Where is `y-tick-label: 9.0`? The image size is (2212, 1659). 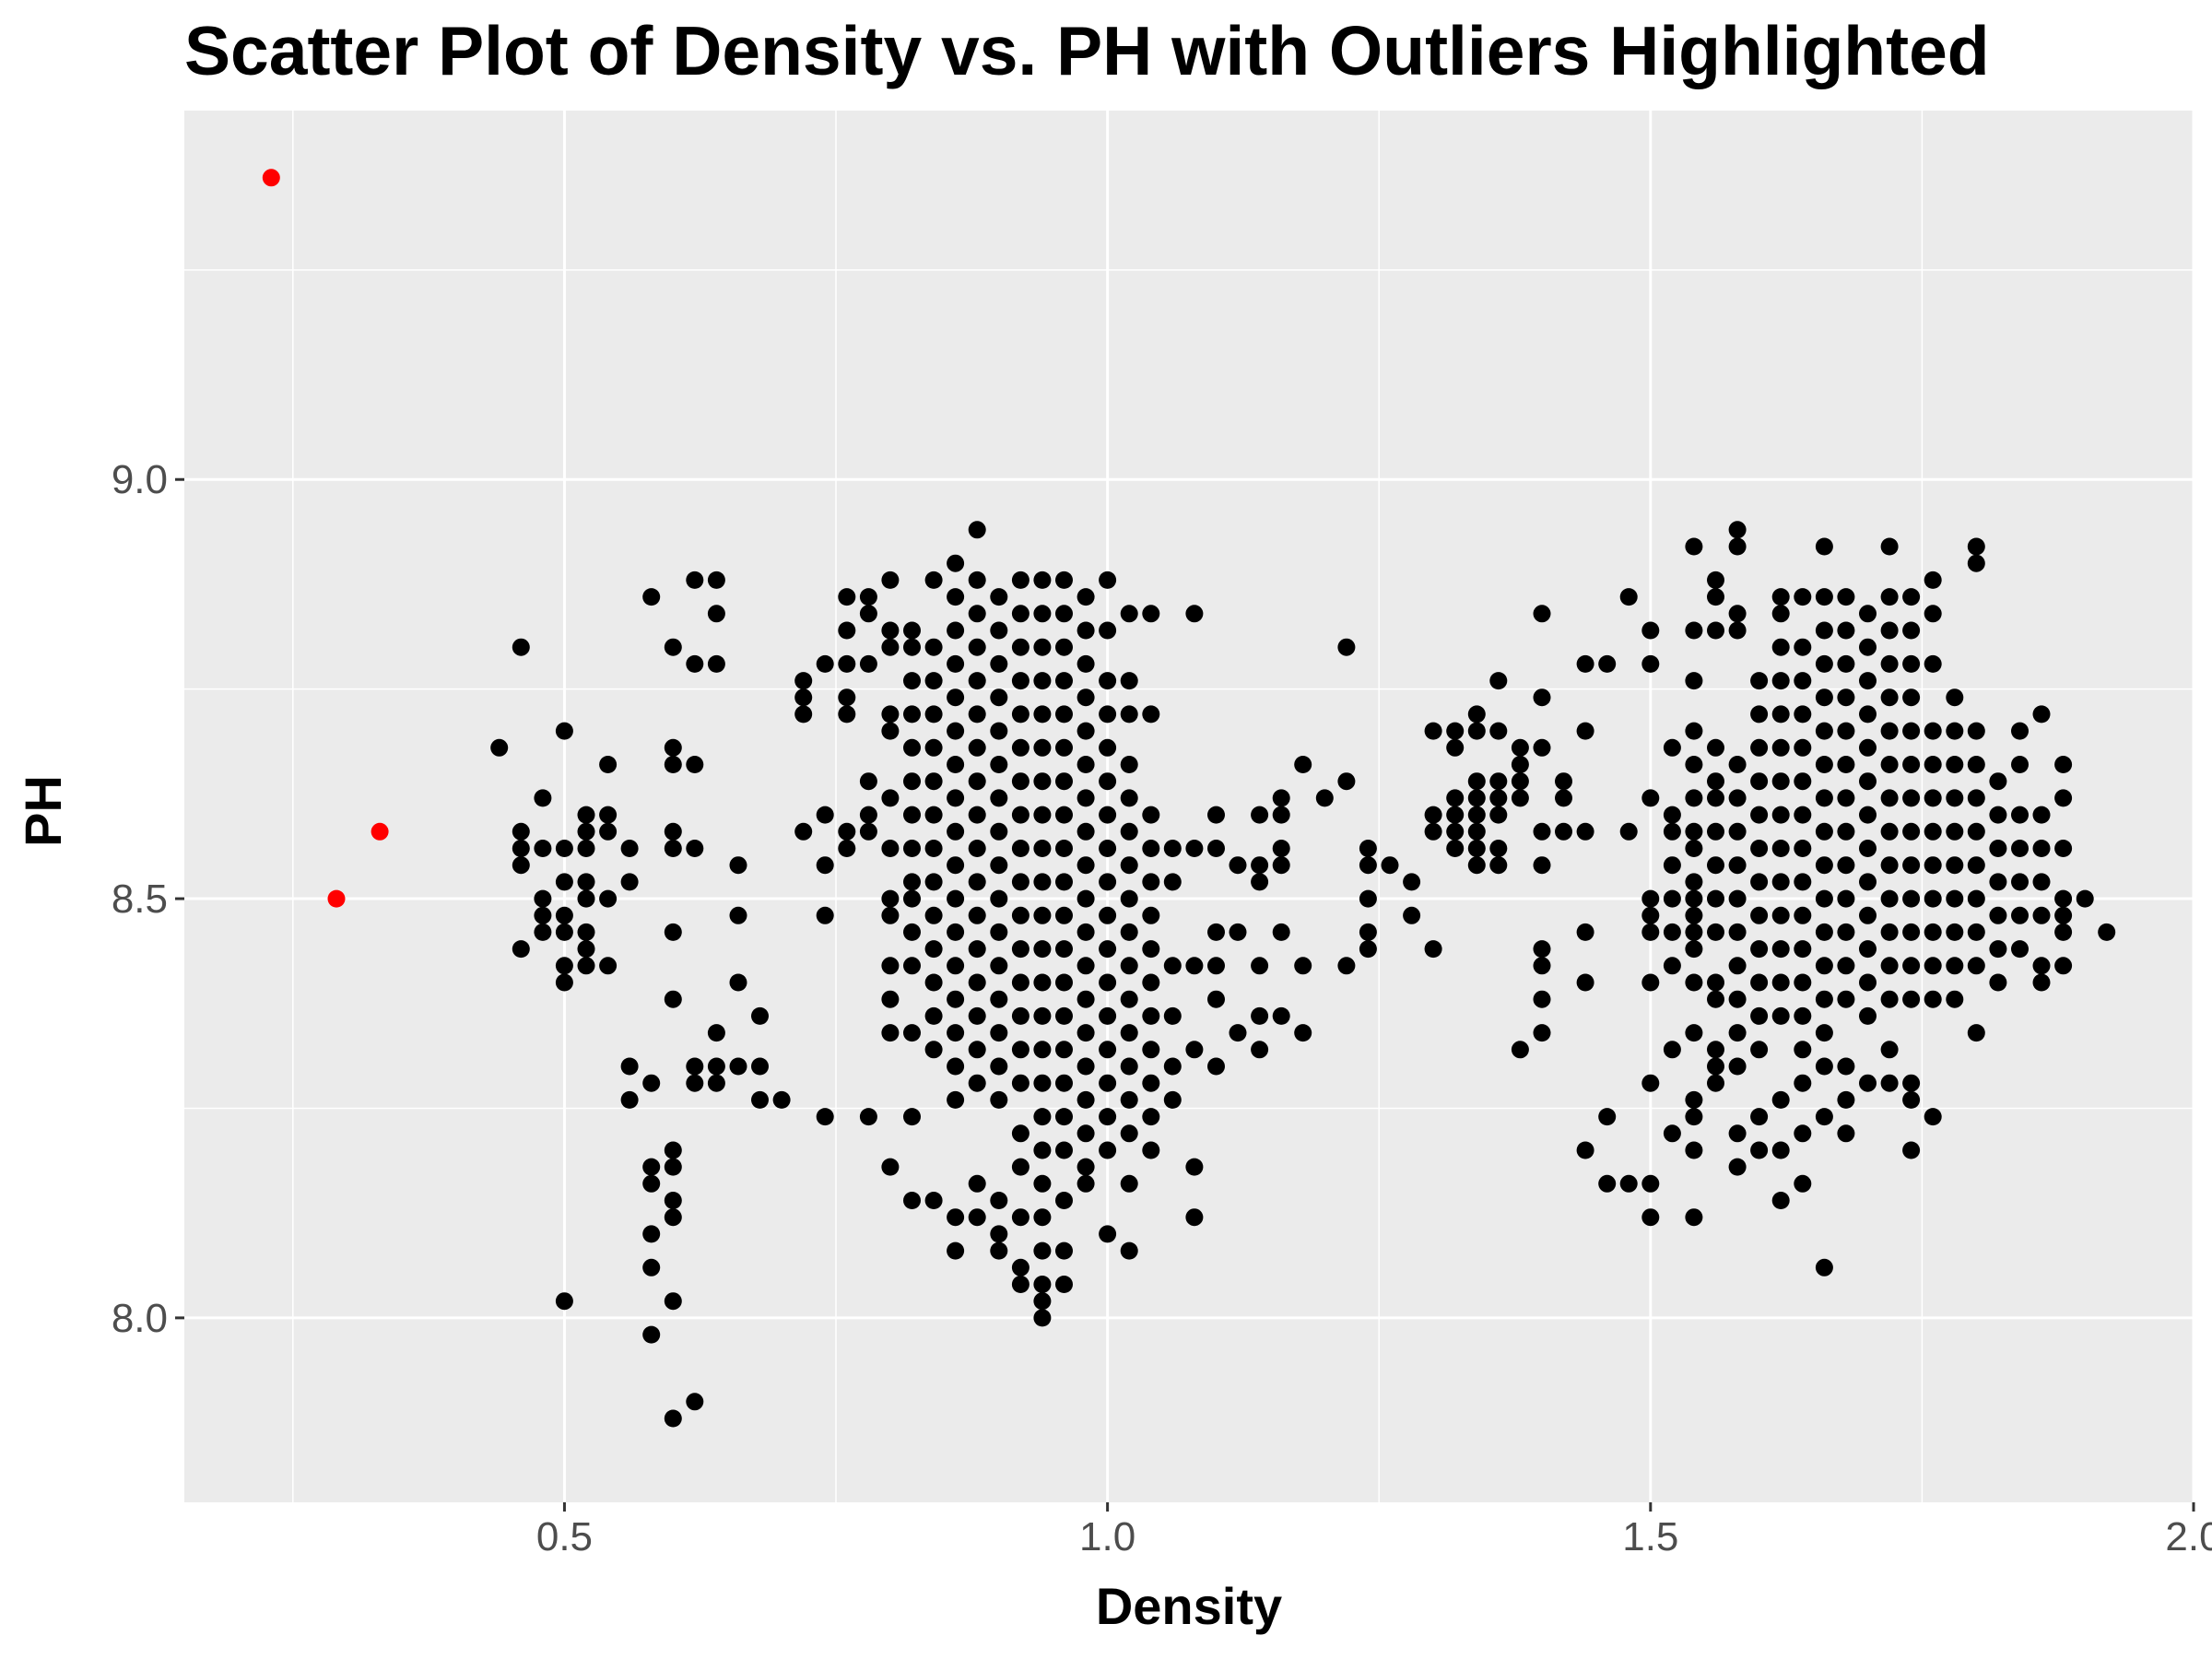
y-tick-label: 9.0 is located at coordinates (140, 479).